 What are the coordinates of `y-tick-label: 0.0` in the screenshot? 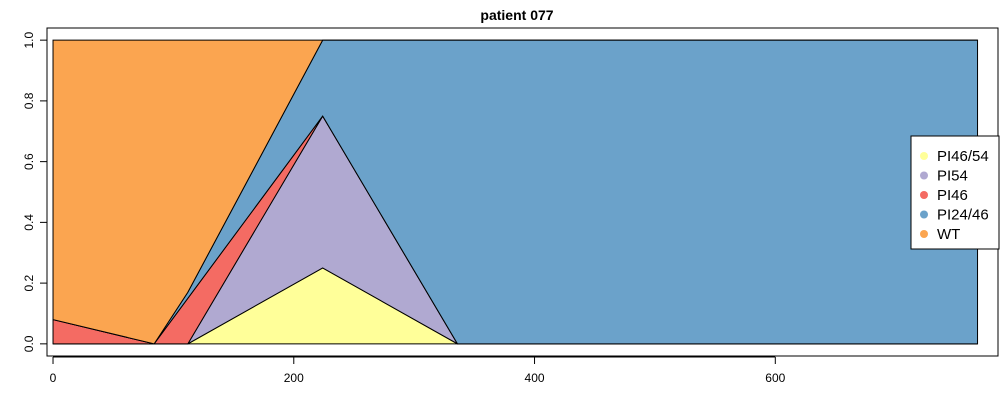 It's located at (29, 343).